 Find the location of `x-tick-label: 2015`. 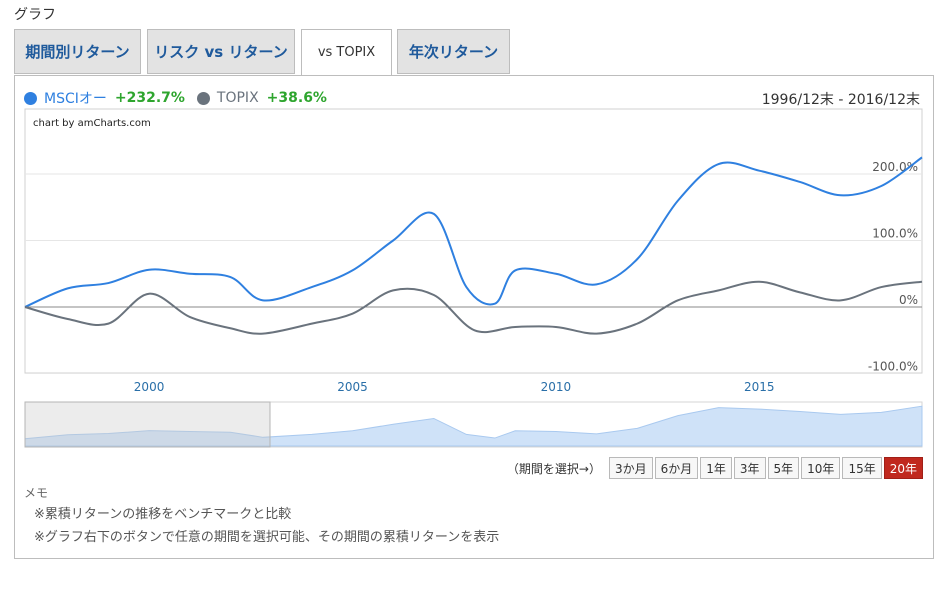

x-tick-label: 2015 is located at coordinates (759, 387).